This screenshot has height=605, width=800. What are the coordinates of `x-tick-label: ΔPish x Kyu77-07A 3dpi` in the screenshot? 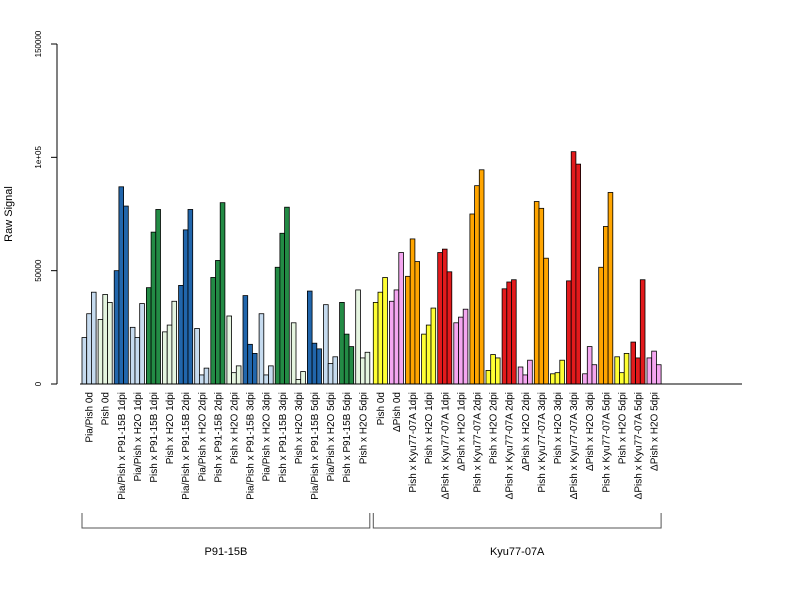 It's located at (574, 445).